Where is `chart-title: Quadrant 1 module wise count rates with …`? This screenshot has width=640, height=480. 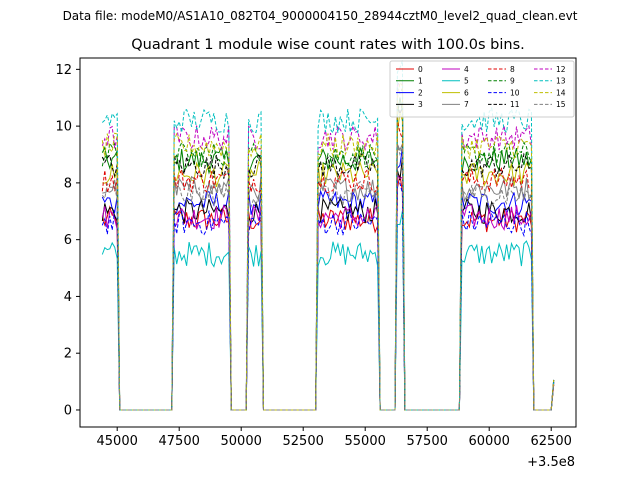 chart-title: Quadrant 1 module wise count rates with … is located at coordinates (328, 45).